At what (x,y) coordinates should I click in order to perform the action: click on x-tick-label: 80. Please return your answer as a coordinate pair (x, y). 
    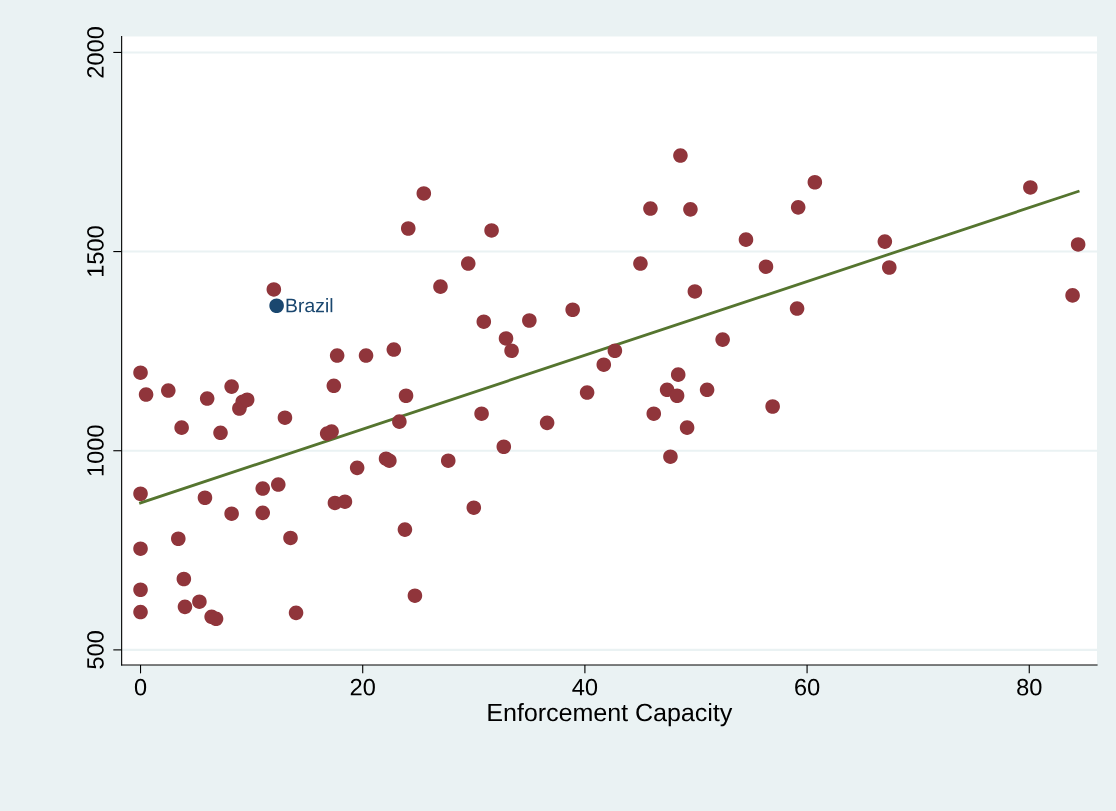
    Looking at the image, I should click on (1029, 687).